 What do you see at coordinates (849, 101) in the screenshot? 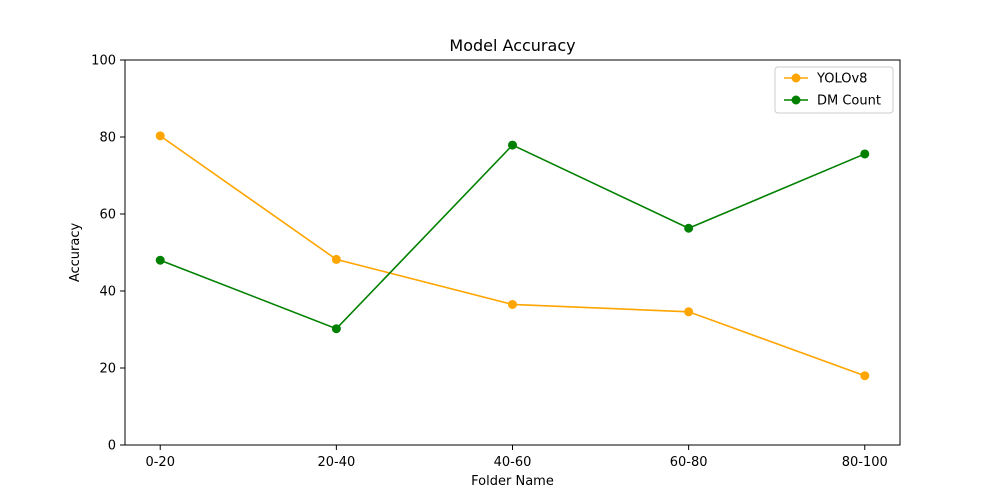
I see `legend-label-dm-count: DM Count` at bounding box center [849, 101].